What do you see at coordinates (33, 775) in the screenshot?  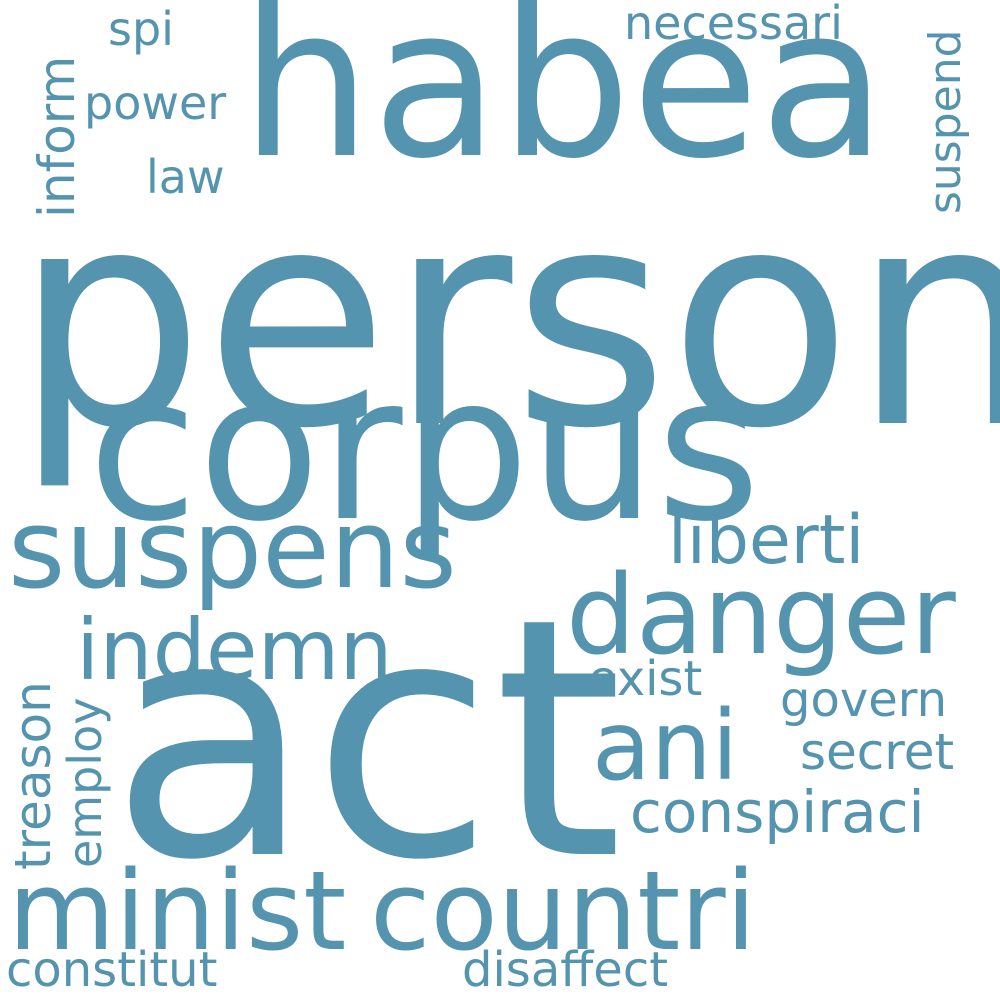 I see `word-treason: treason` at bounding box center [33, 775].